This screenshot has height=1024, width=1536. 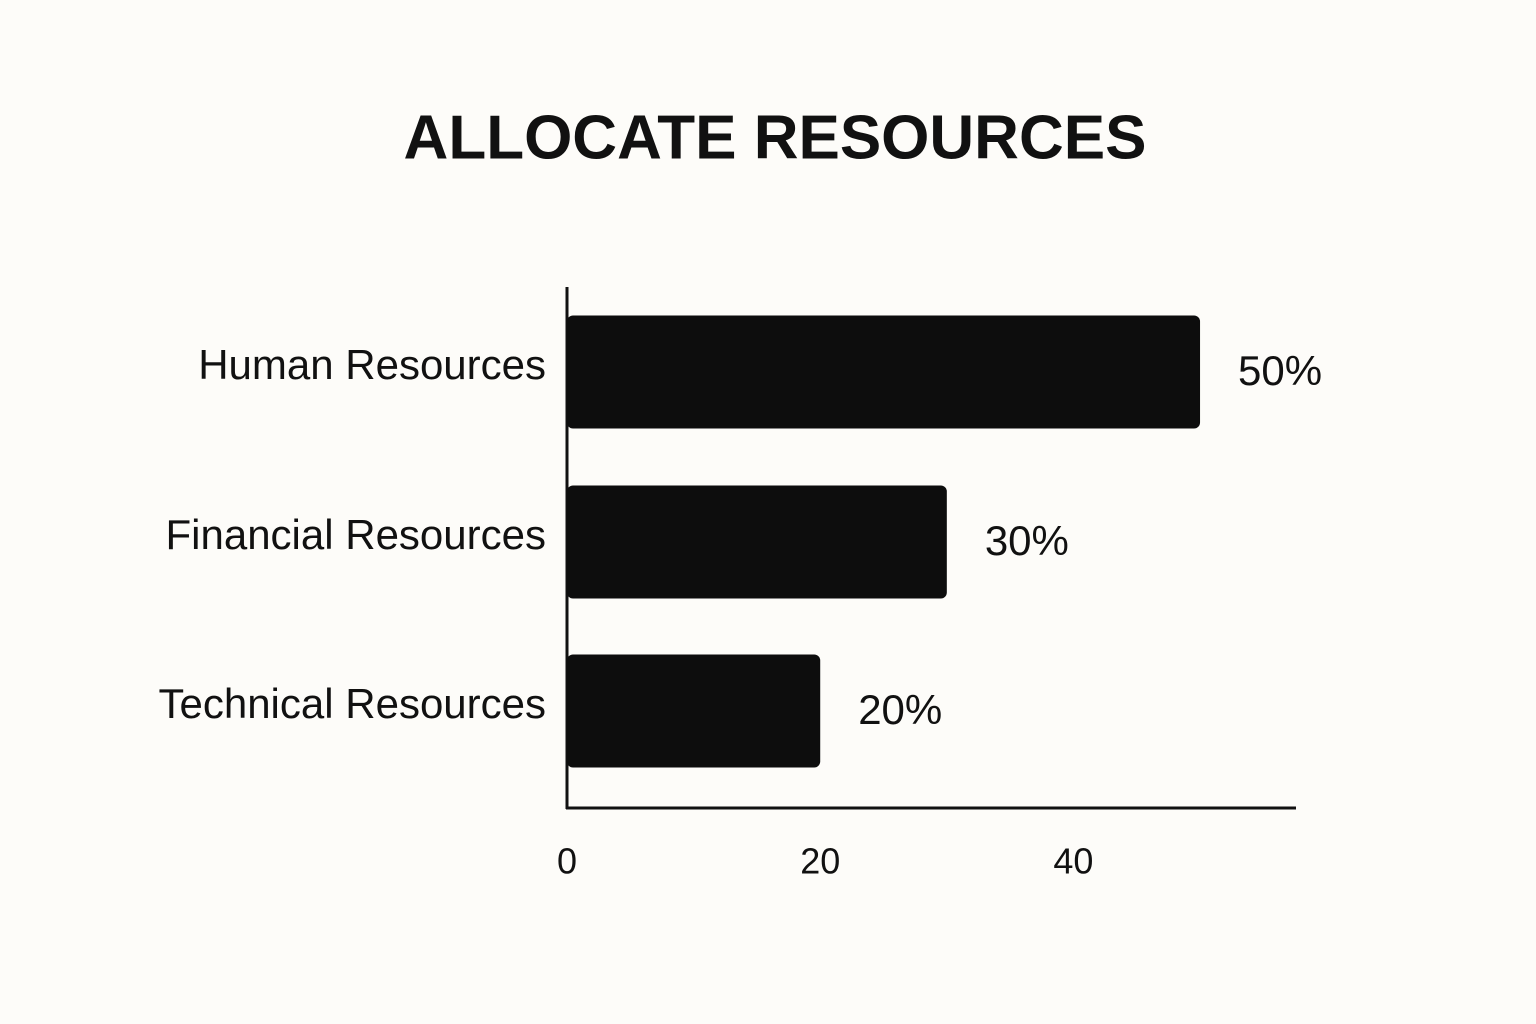 What do you see at coordinates (1027, 540) in the screenshot?
I see `value-label: 30%` at bounding box center [1027, 540].